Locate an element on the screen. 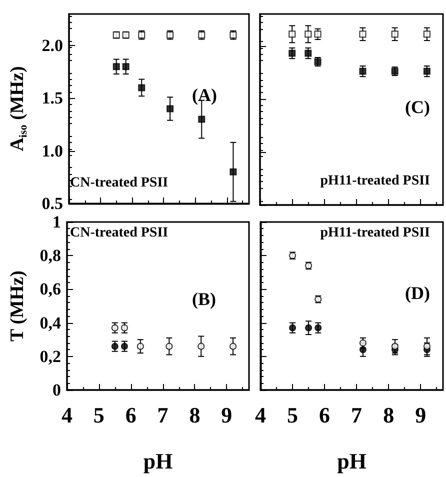 The image size is (446, 477). annotation: (C) is located at coordinates (417, 107).